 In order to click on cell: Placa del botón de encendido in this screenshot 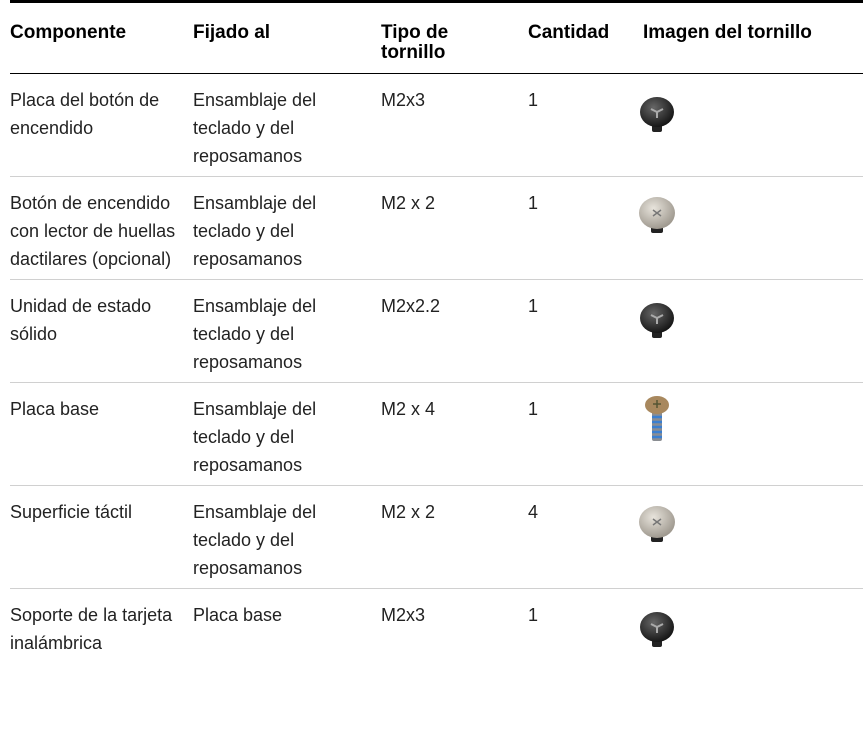, I will do `click(101, 125)`.